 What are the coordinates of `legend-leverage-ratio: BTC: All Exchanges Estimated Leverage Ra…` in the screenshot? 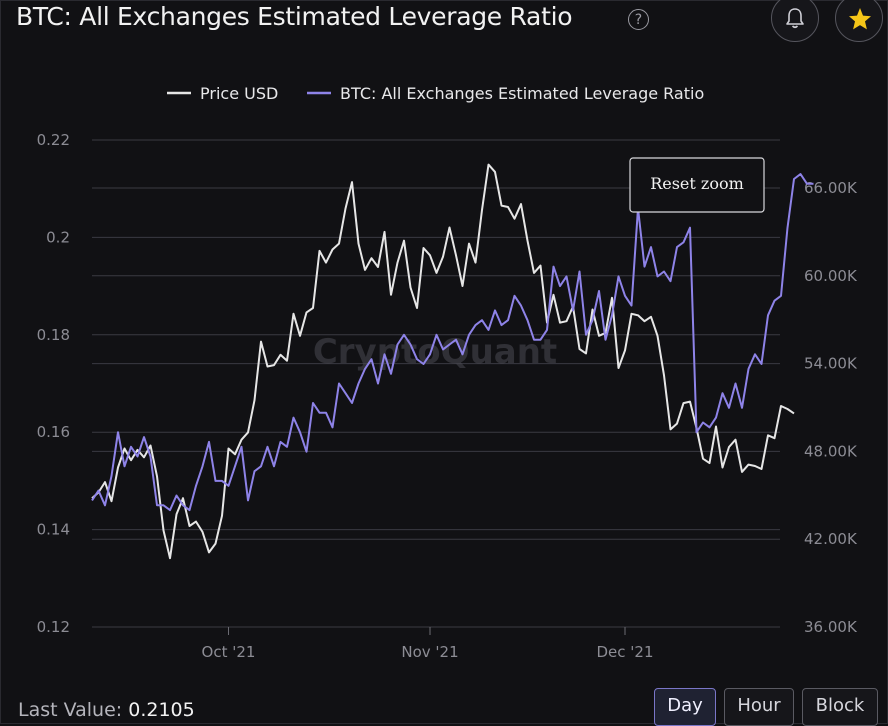 It's located at (522, 93).